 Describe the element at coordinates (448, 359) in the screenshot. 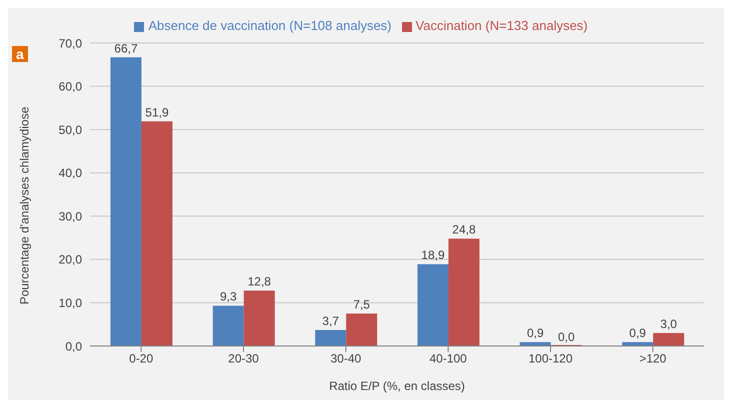

I see `x-tick-label: 40-100` at that location.